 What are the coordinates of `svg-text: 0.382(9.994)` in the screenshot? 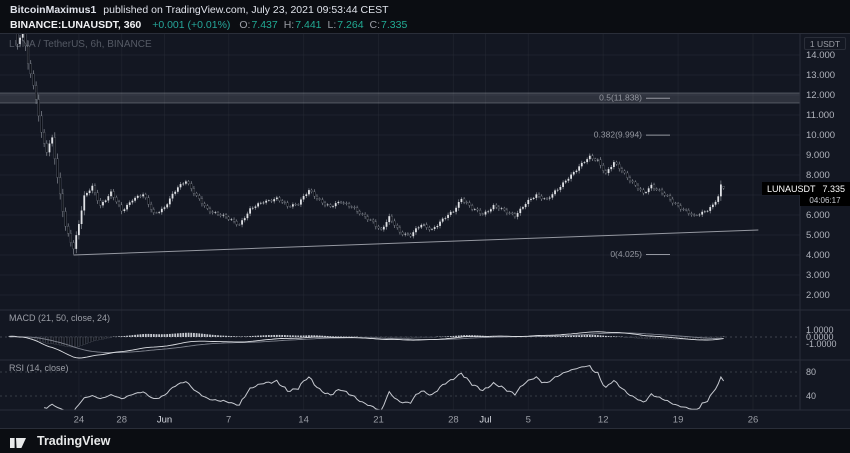 It's located at (618, 135).